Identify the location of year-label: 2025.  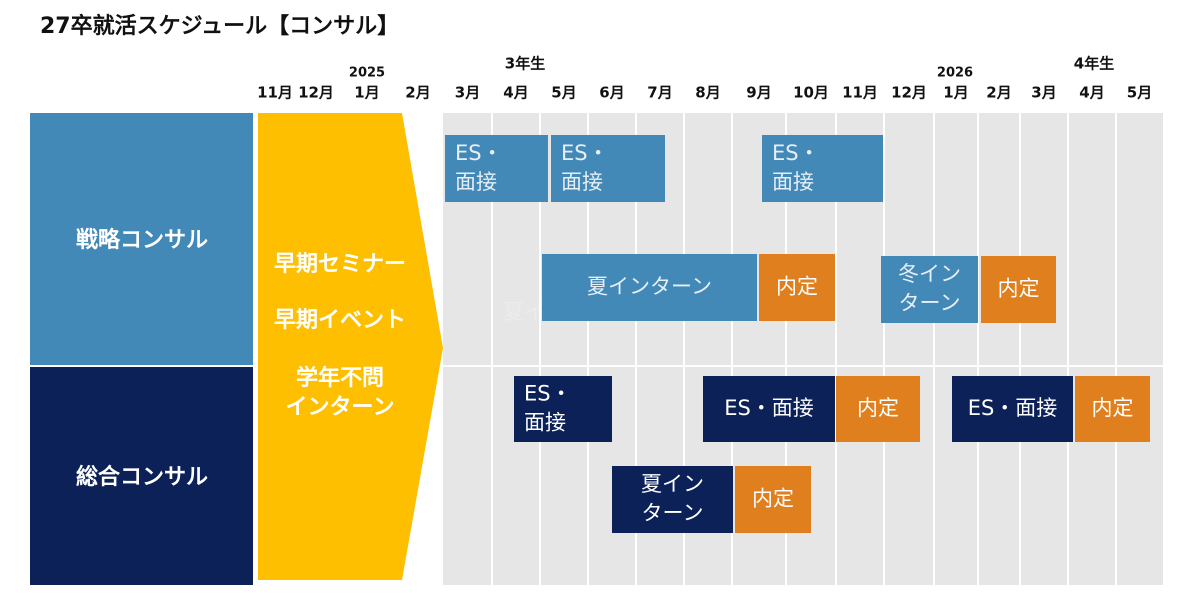
(367, 73).